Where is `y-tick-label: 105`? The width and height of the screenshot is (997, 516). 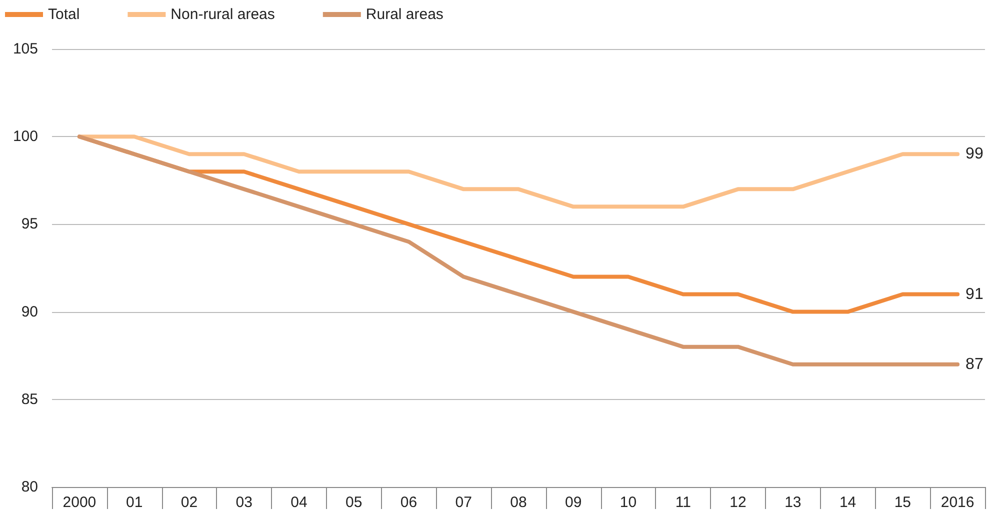 y-tick-label: 105 is located at coordinates (25, 49).